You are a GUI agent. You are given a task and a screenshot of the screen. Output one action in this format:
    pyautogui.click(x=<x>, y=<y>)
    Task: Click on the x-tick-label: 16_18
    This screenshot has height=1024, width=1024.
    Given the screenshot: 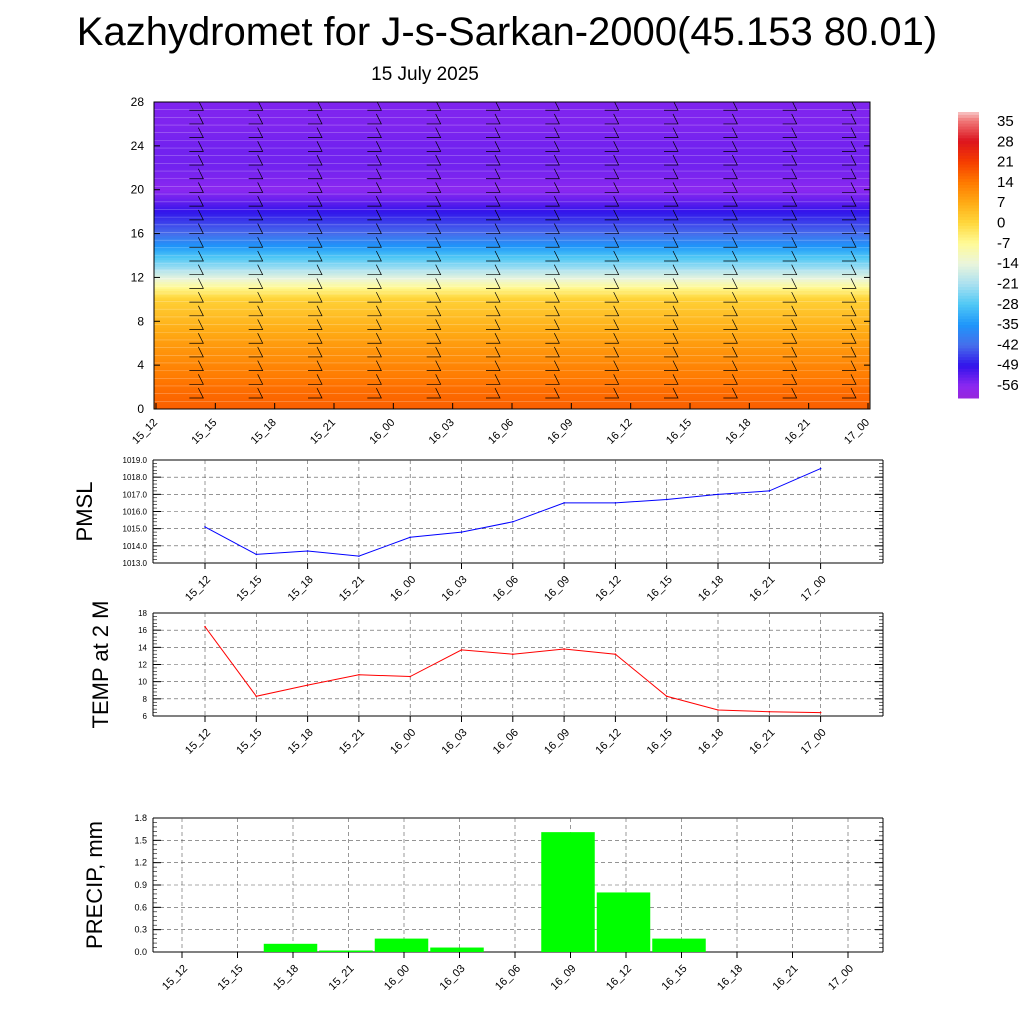 What is the action you would take?
    pyautogui.click(x=711, y=742)
    